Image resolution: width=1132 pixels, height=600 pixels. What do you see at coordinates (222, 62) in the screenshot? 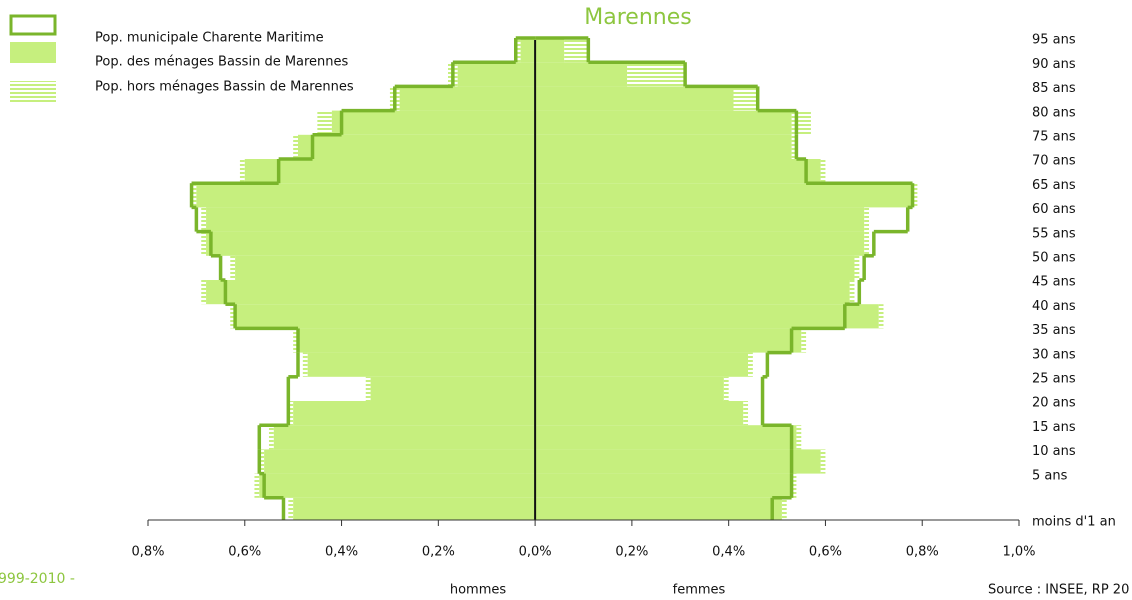
I see `legend-label: Pop. des ménages Bassin de Marennes` at bounding box center [222, 62].